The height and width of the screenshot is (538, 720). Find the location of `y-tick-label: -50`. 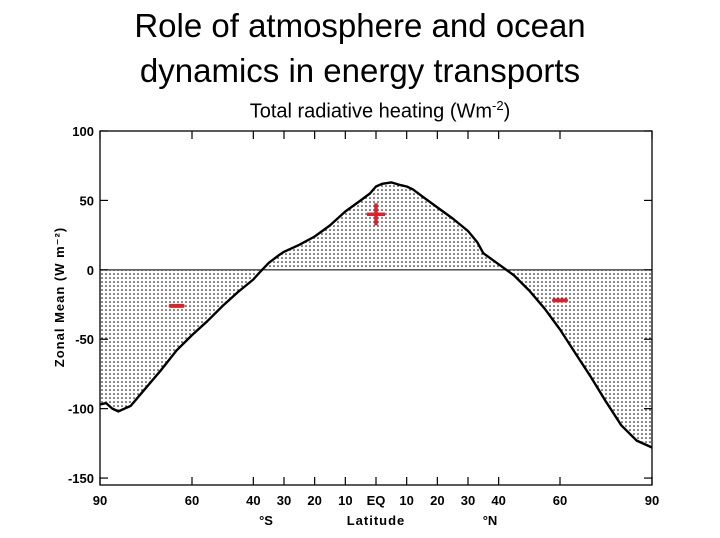

y-tick-label: -50 is located at coordinates (84, 339).